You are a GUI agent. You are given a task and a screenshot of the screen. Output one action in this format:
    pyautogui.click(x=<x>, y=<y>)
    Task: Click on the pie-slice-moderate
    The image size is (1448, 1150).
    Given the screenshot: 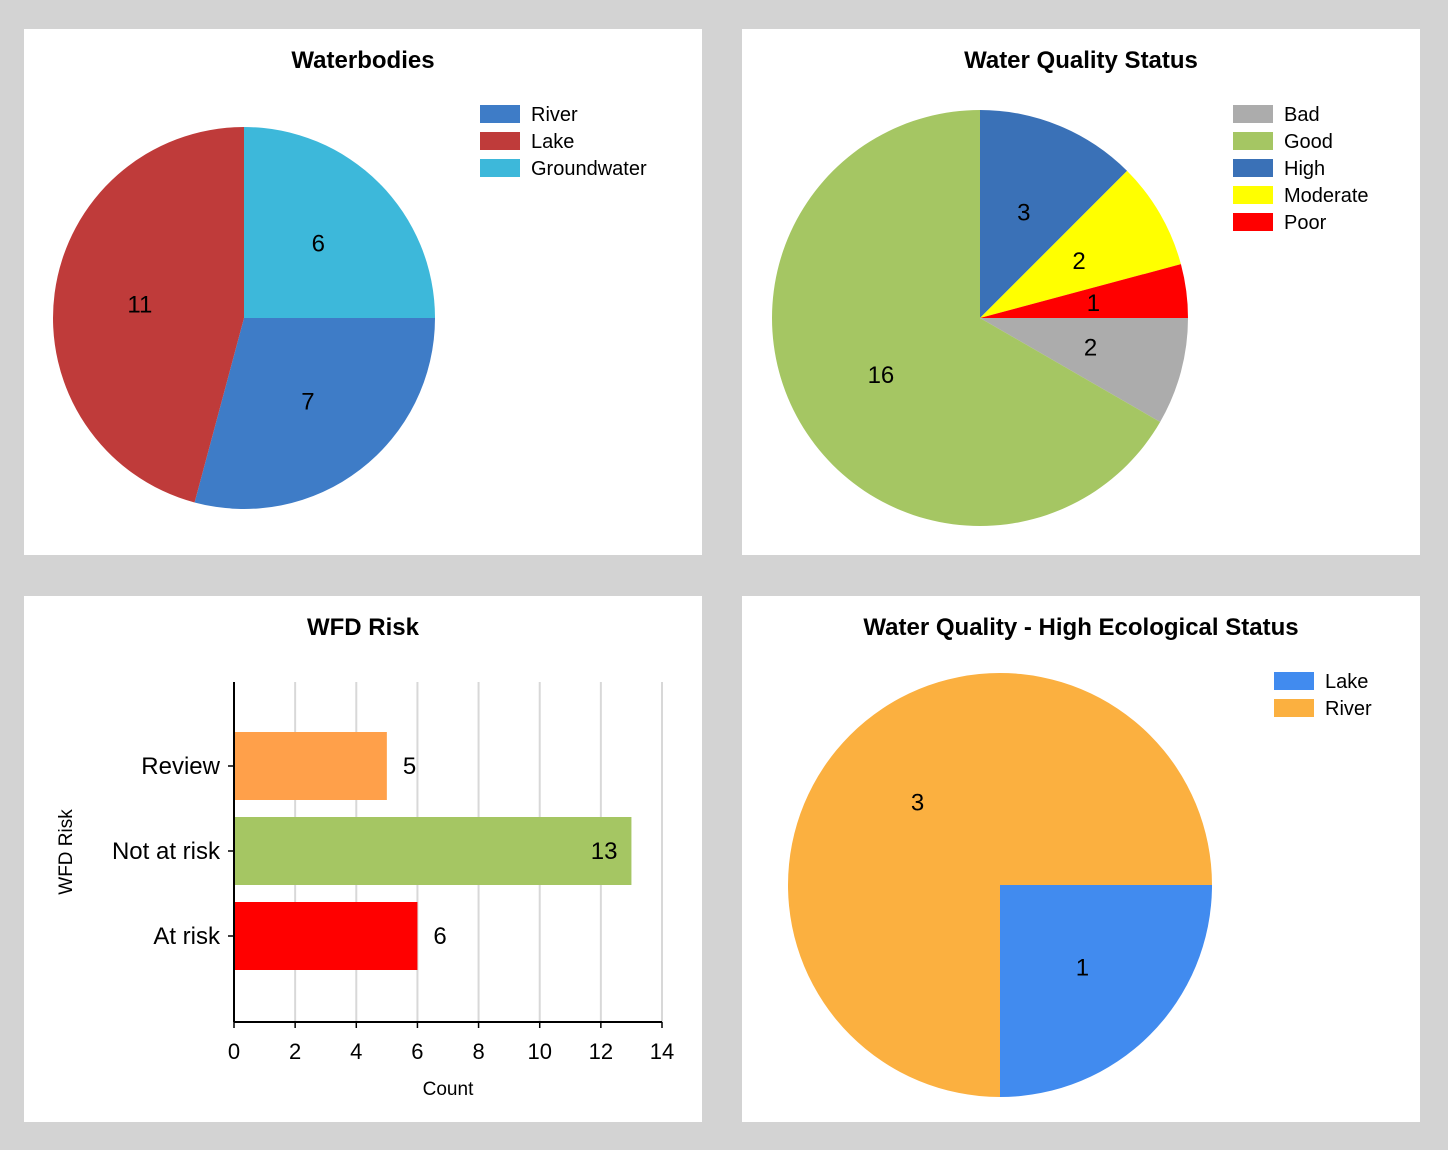 What is the action you would take?
    pyautogui.click(x=1080, y=244)
    